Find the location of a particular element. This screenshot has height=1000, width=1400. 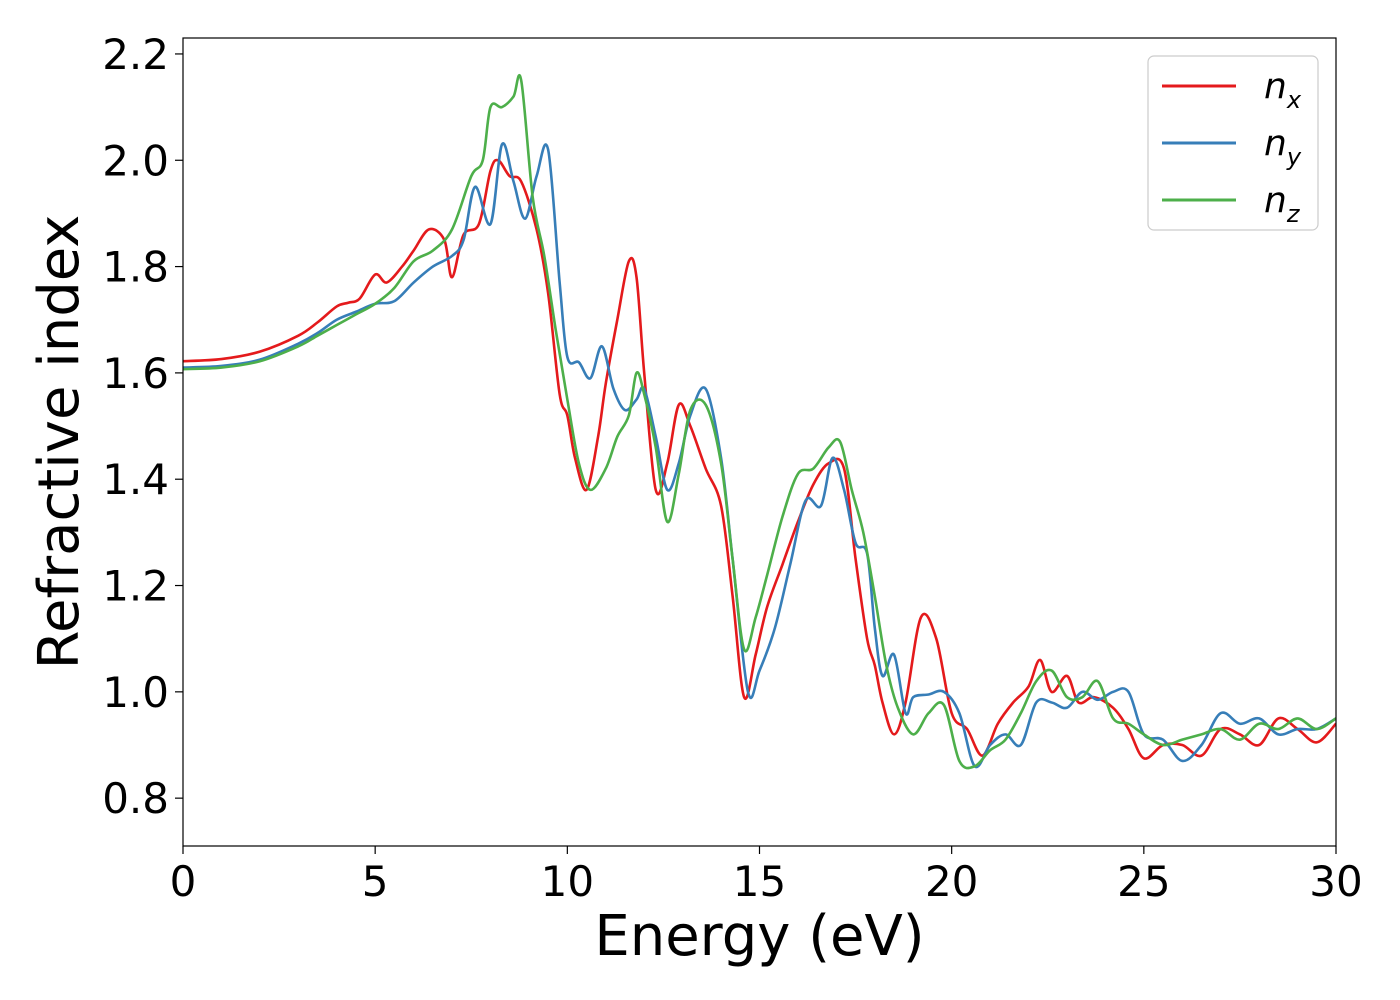

x-tick-label: 10 is located at coordinates (567, 881).